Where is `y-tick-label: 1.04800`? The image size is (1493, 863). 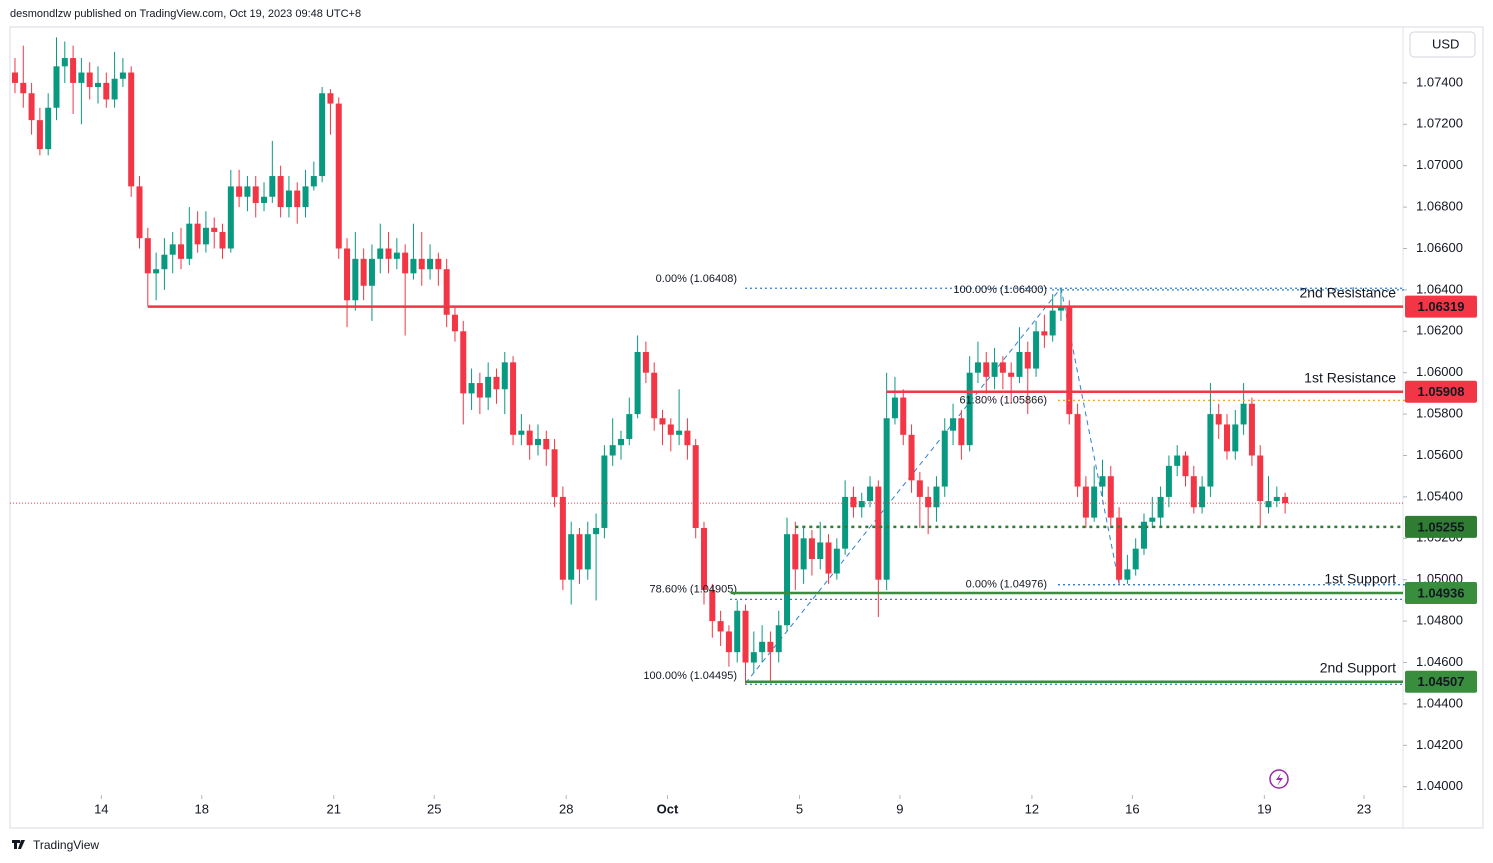 y-tick-label: 1.04800 is located at coordinates (1439, 620).